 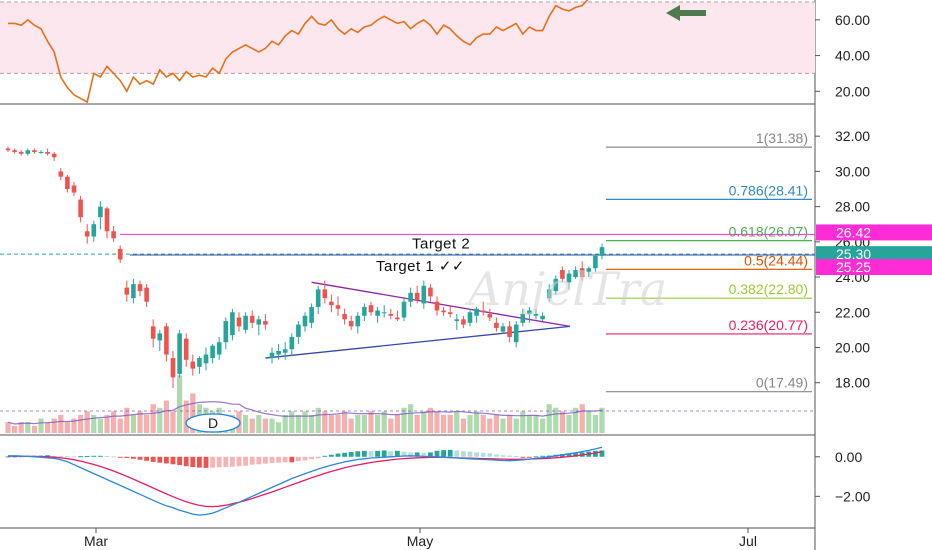 What do you see at coordinates (874, 232) in the screenshot?
I see `price-label-box` at bounding box center [874, 232].